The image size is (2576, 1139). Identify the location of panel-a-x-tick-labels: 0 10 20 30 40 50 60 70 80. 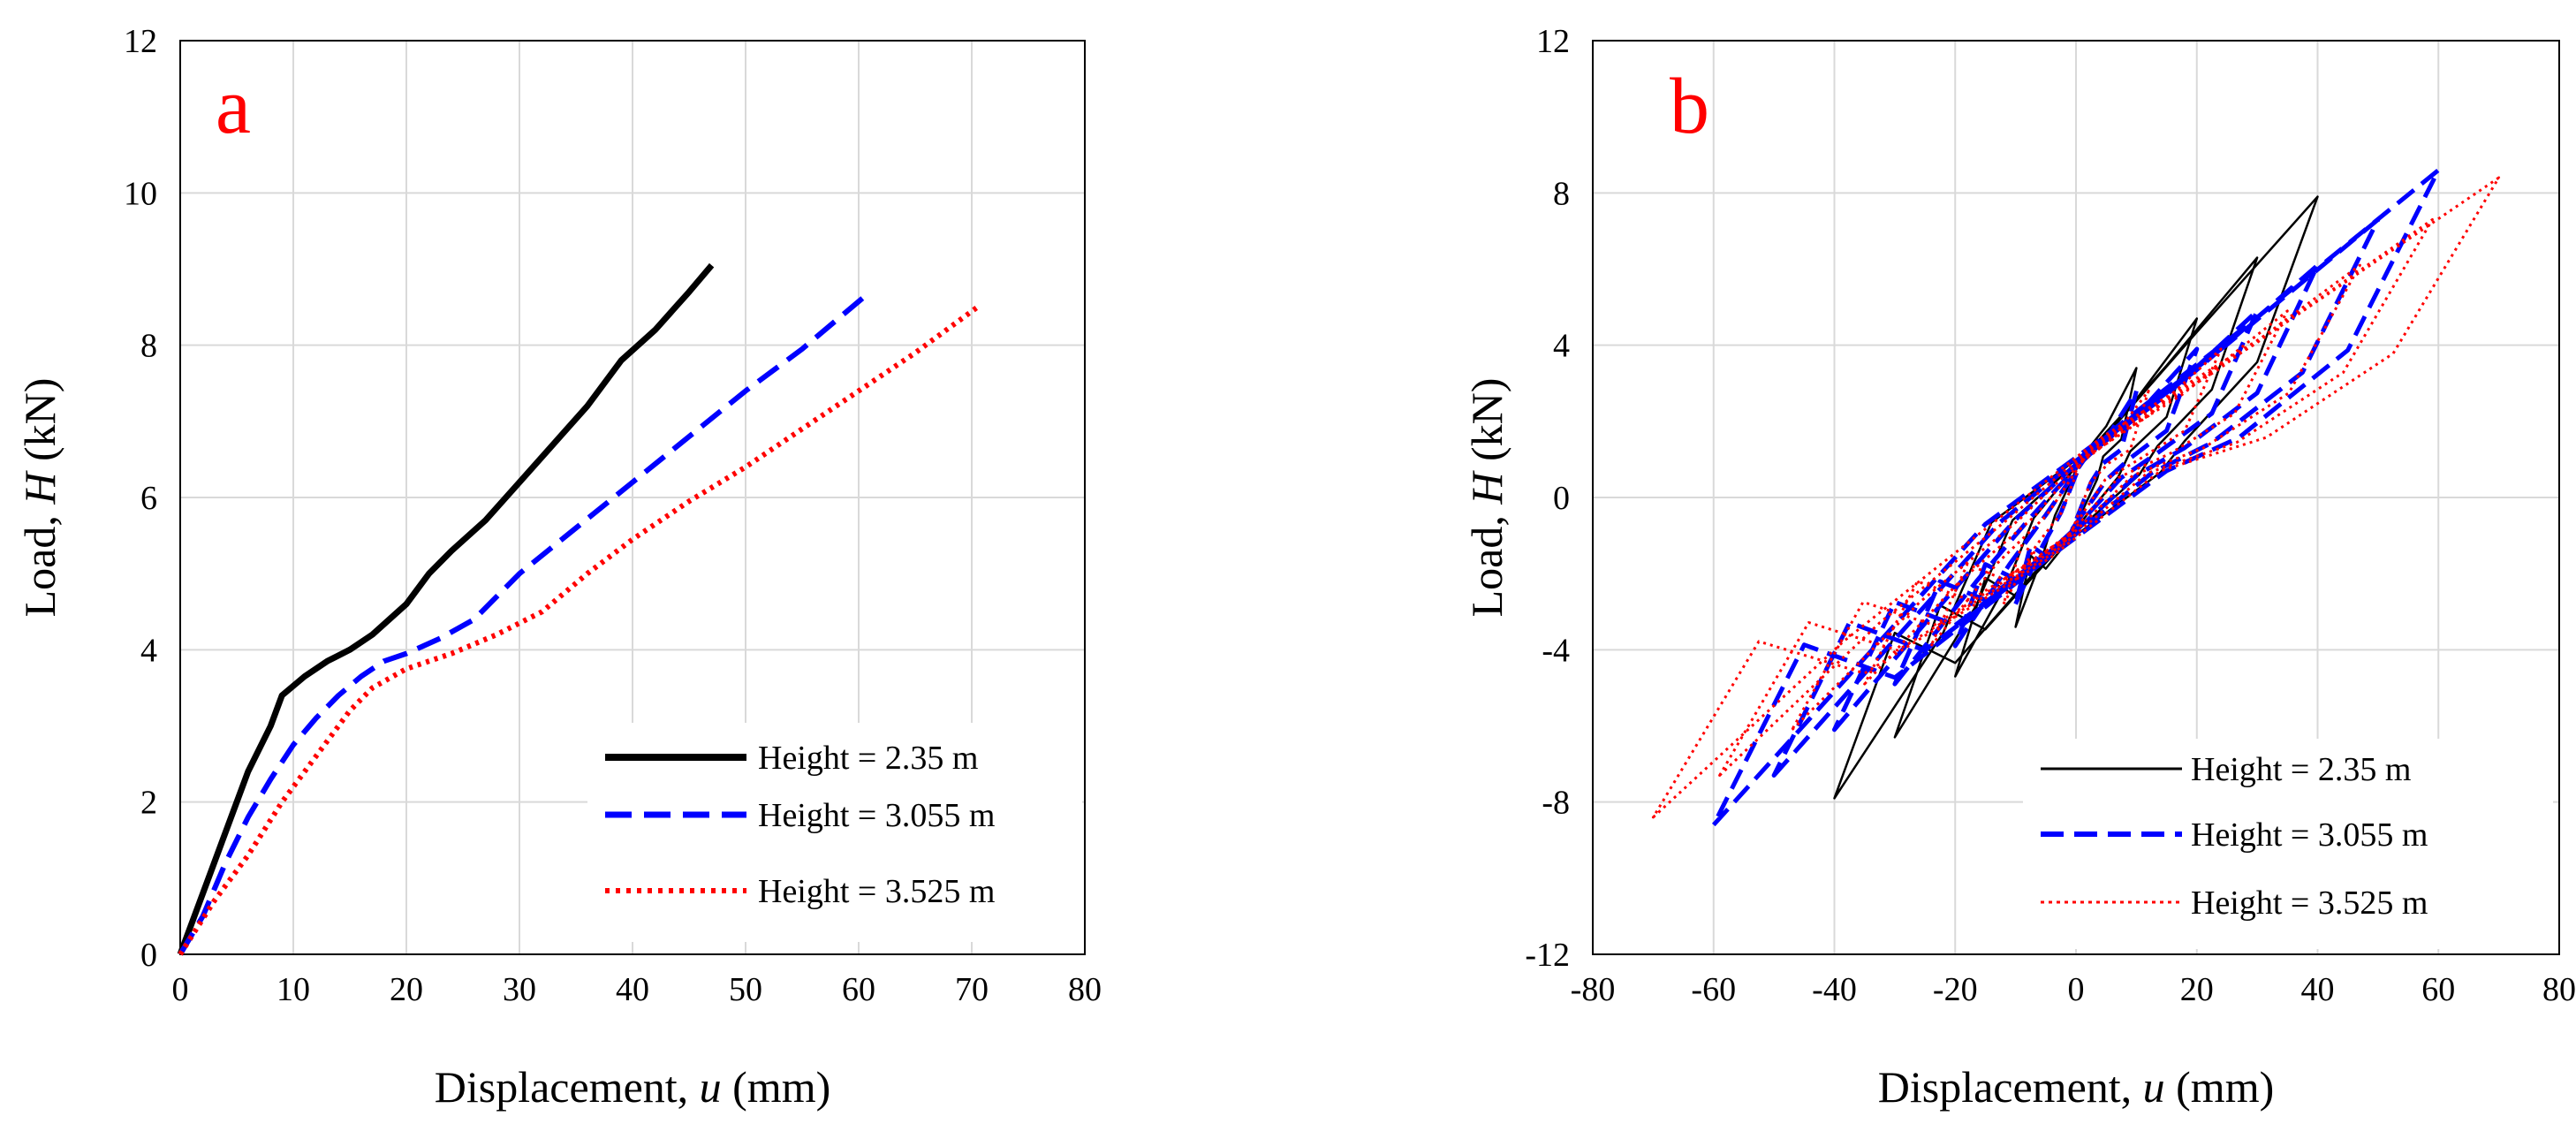
(637, 989).